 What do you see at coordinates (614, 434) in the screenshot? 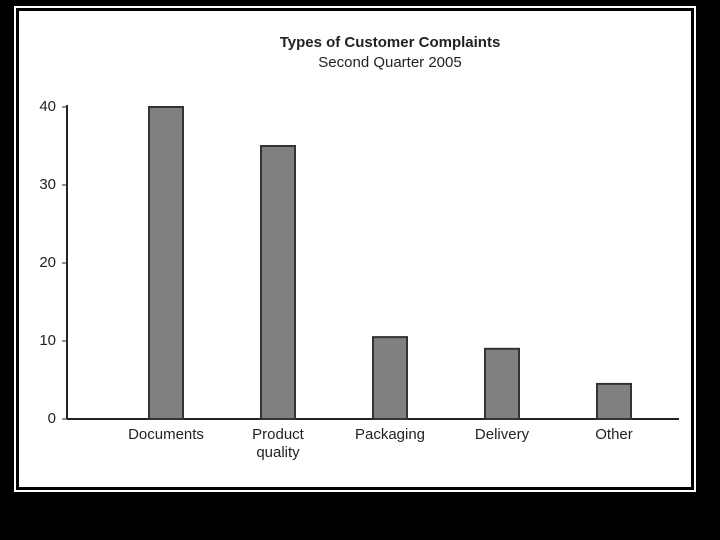
I see `x-tick-label: Other` at bounding box center [614, 434].